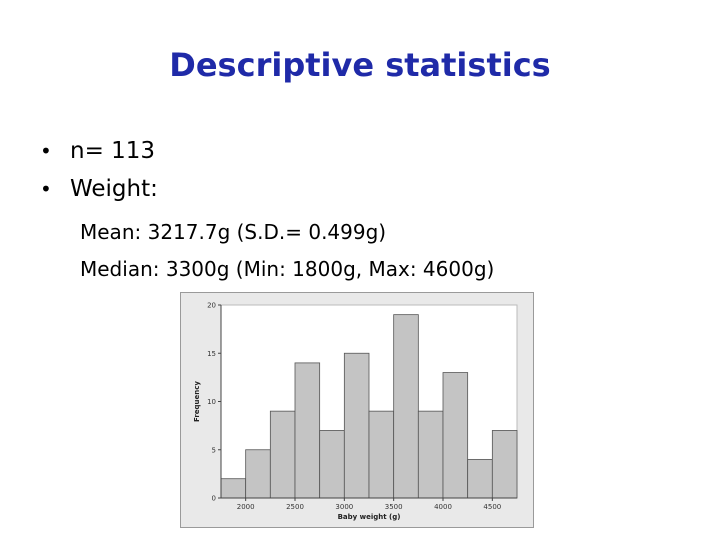  I want to click on x-tick-label: 4500, so click(492, 507).